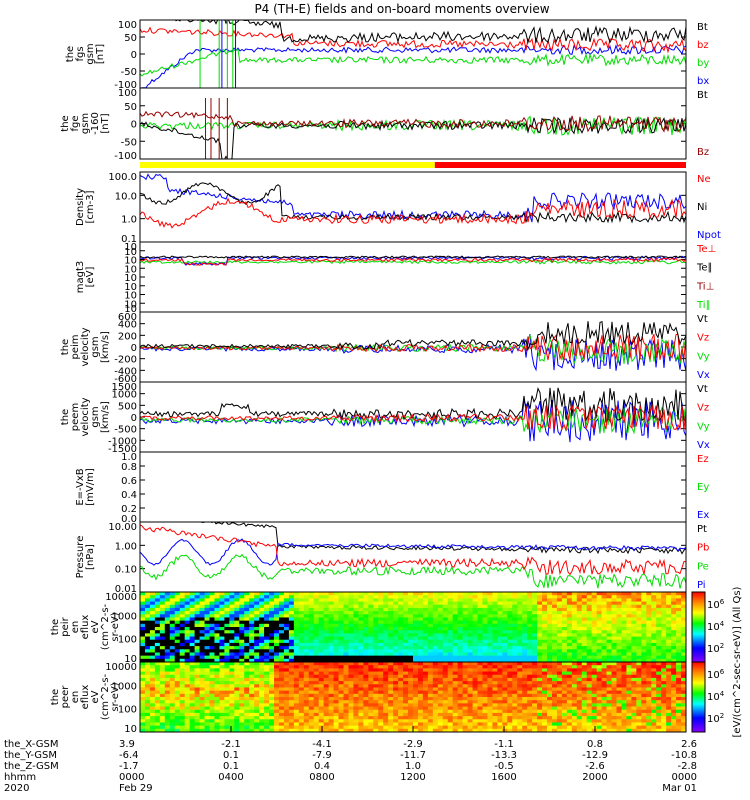  Describe the element at coordinates (127, 336) in the screenshot. I see `y-tick-label: 200` at that location.